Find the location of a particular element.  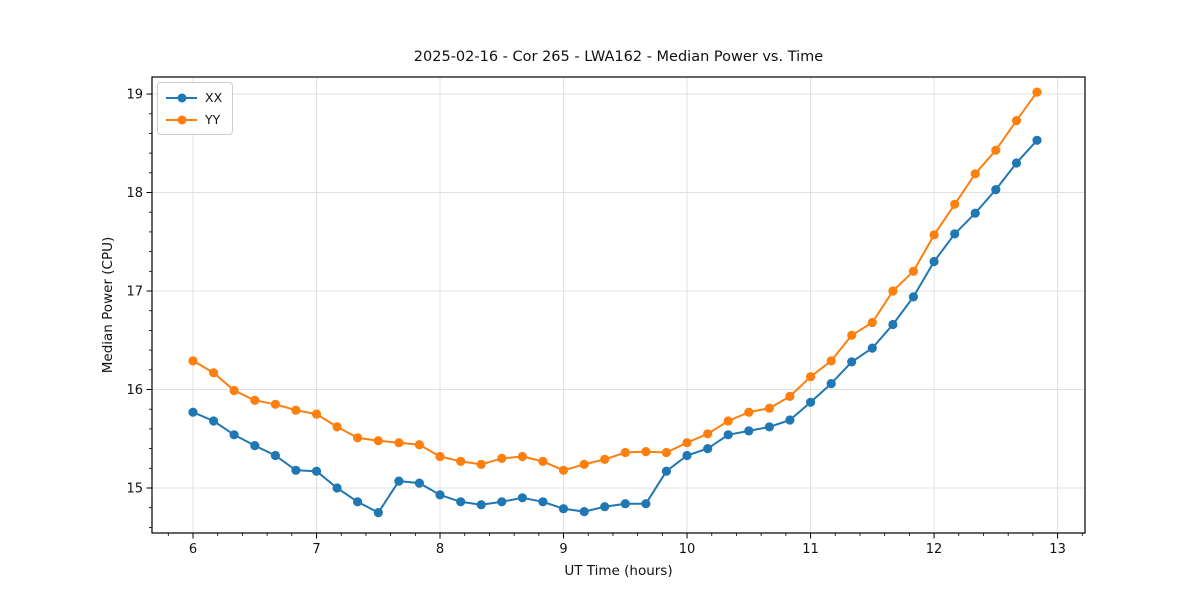

y-tick-label: 16 is located at coordinates (134, 390).